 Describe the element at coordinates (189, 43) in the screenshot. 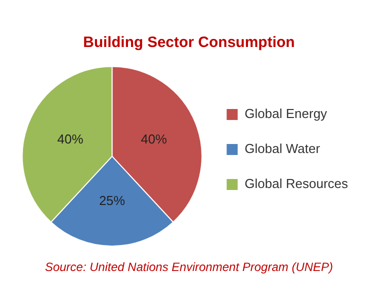

I see `chart-title: Building Sector Consumption` at that location.